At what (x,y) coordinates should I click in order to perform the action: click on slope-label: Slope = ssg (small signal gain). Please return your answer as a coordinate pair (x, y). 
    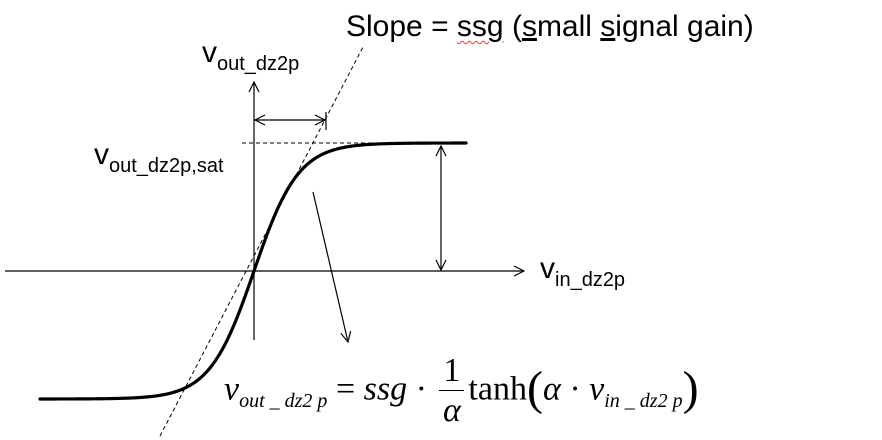
    Looking at the image, I should click on (550, 26).